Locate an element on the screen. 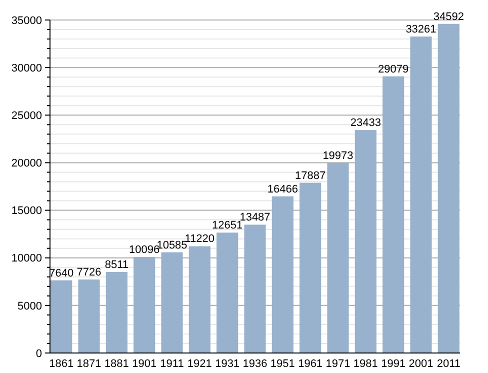 The image size is (488, 373). data-label: 10096 is located at coordinates (144, 250).